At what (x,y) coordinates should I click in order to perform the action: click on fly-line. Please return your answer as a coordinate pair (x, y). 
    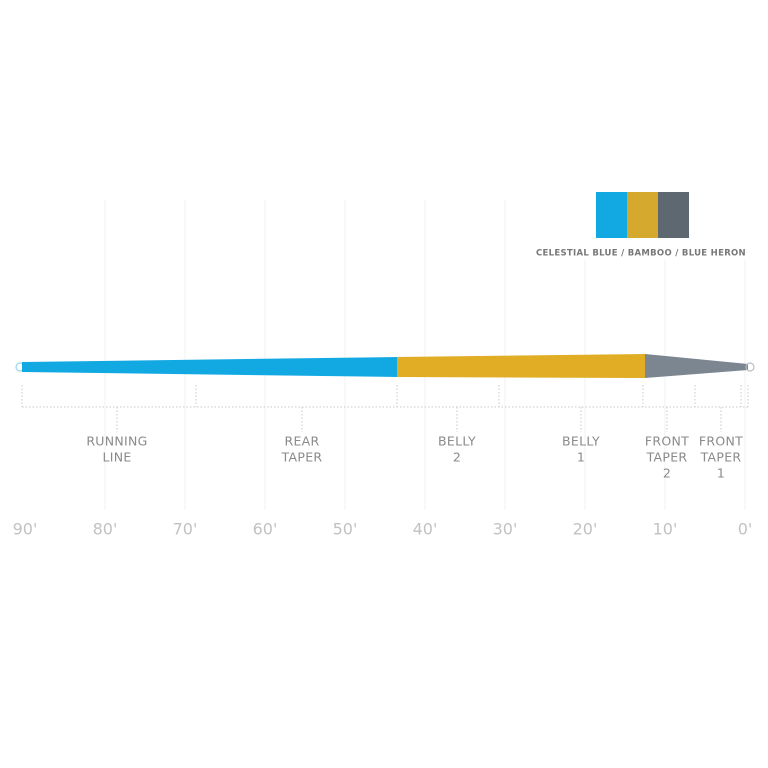
    Looking at the image, I should click on (385, 366).